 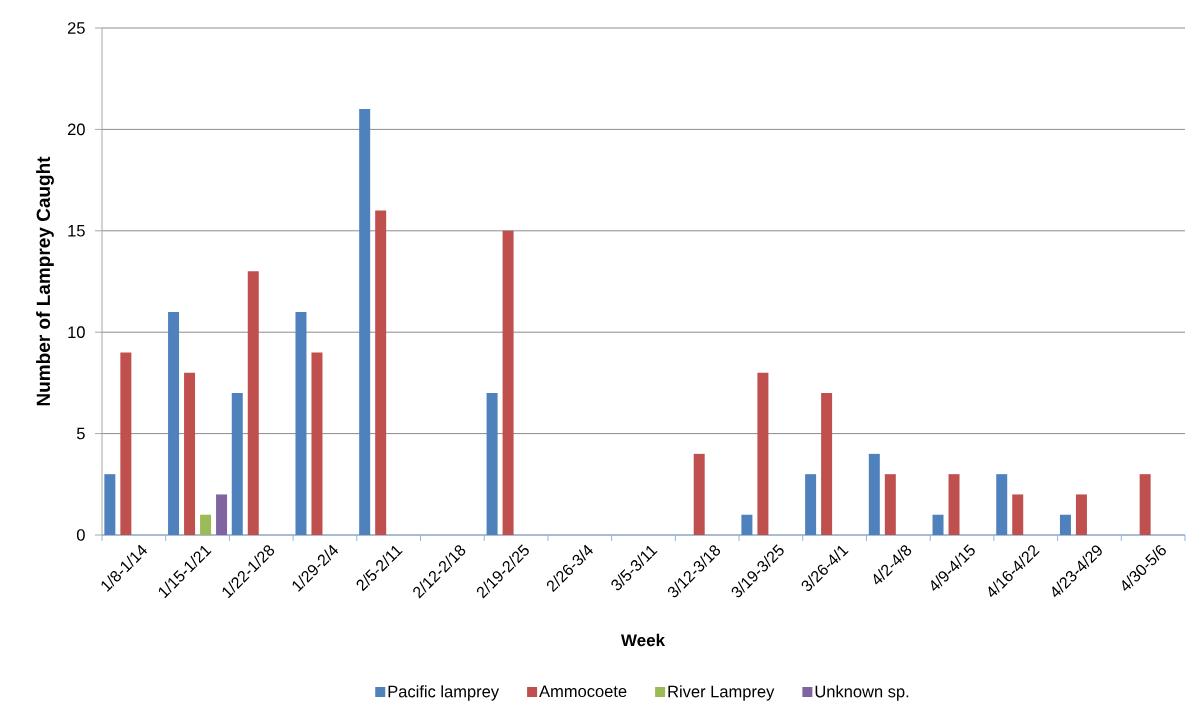 What do you see at coordinates (583, 691) in the screenshot?
I see `legend-label: Ammocoete` at bounding box center [583, 691].